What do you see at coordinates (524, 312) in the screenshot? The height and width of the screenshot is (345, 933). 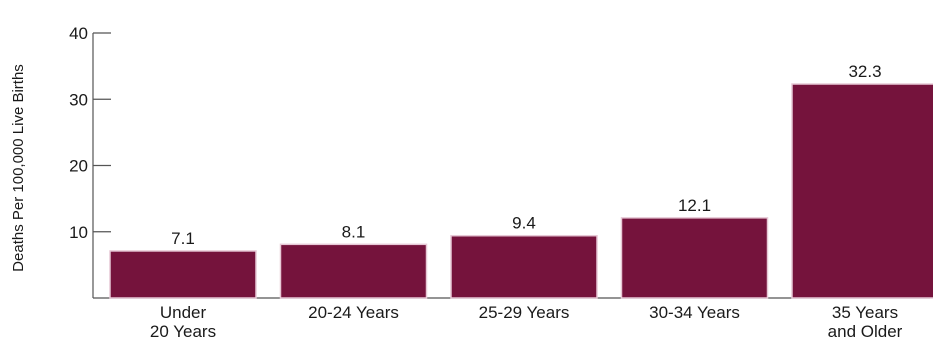 I see `category-label: 25-29 Years` at bounding box center [524, 312].